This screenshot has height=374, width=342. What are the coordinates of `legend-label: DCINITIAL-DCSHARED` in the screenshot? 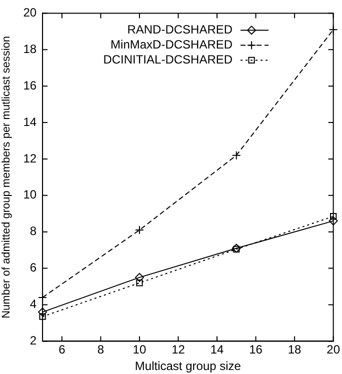 It's located at (168, 59).